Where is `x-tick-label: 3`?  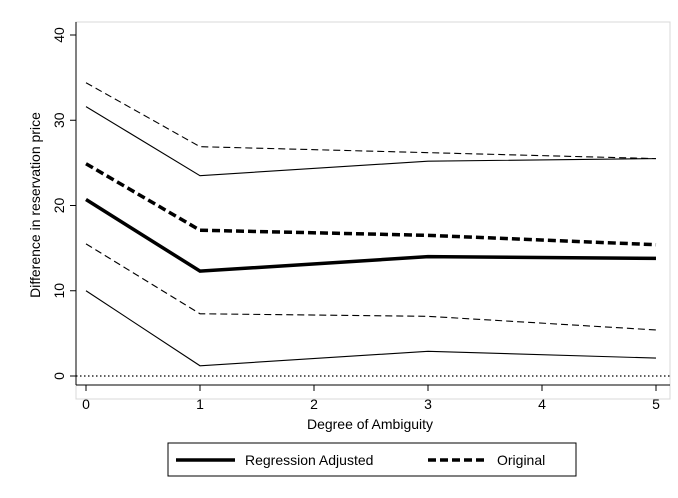
x-tick-label: 3 is located at coordinates (428, 404).